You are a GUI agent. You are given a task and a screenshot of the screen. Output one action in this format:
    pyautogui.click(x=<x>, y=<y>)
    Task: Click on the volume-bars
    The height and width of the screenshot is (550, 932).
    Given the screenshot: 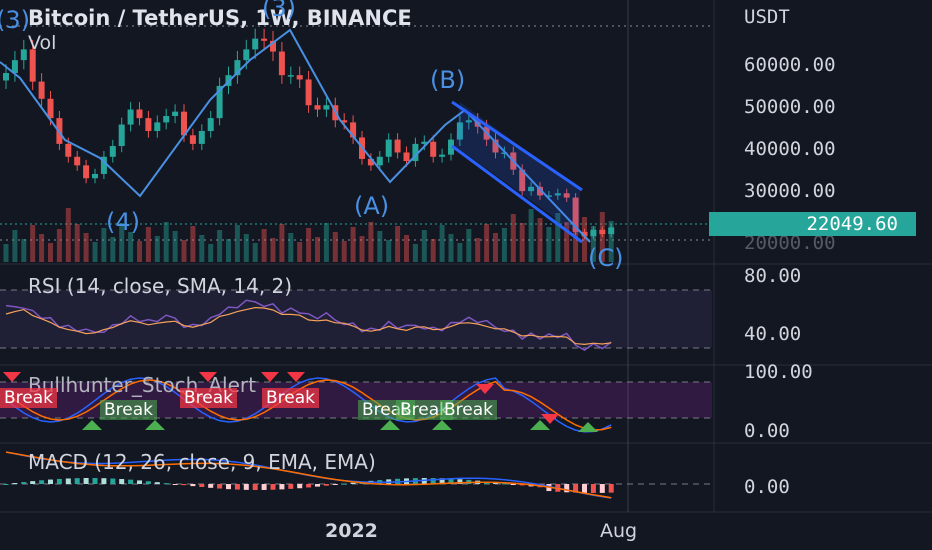 What is the action you would take?
    pyautogui.click(x=308, y=235)
    